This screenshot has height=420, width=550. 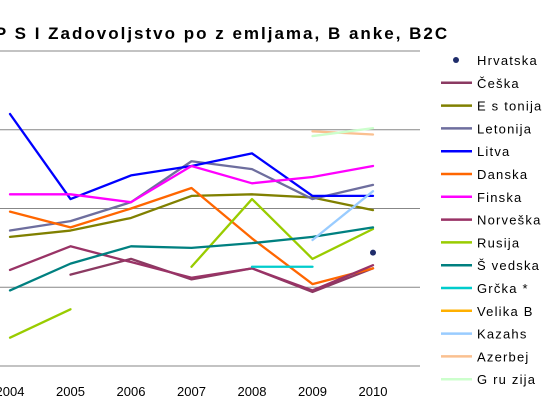 I want to click on legend-label: Grčka *, so click(x=503, y=288).